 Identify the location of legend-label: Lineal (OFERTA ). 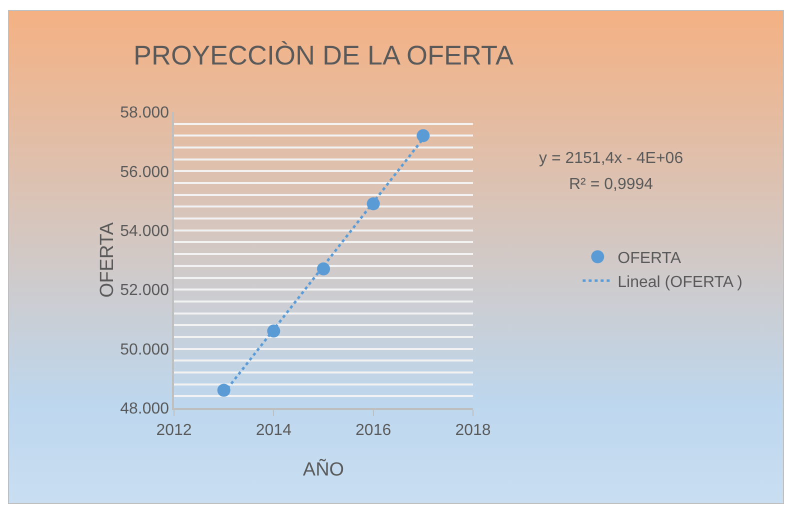
(680, 282).